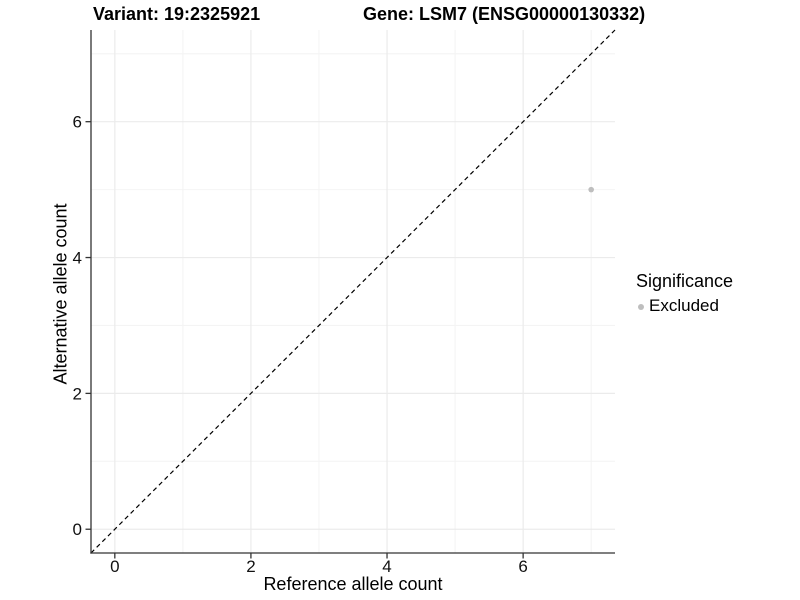 The width and height of the screenshot is (800, 600). I want to click on data-point, so click(591, 189).